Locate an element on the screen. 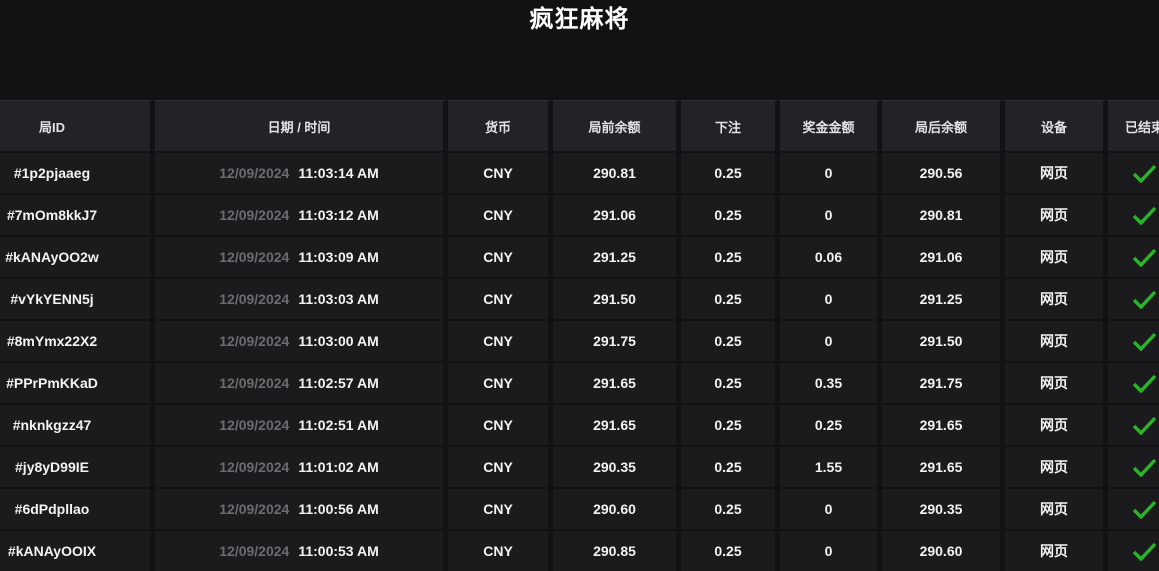 This screenshot has height=571, width=1159. time-text: 11:02:57 AM is located at coordinates (338, 383).